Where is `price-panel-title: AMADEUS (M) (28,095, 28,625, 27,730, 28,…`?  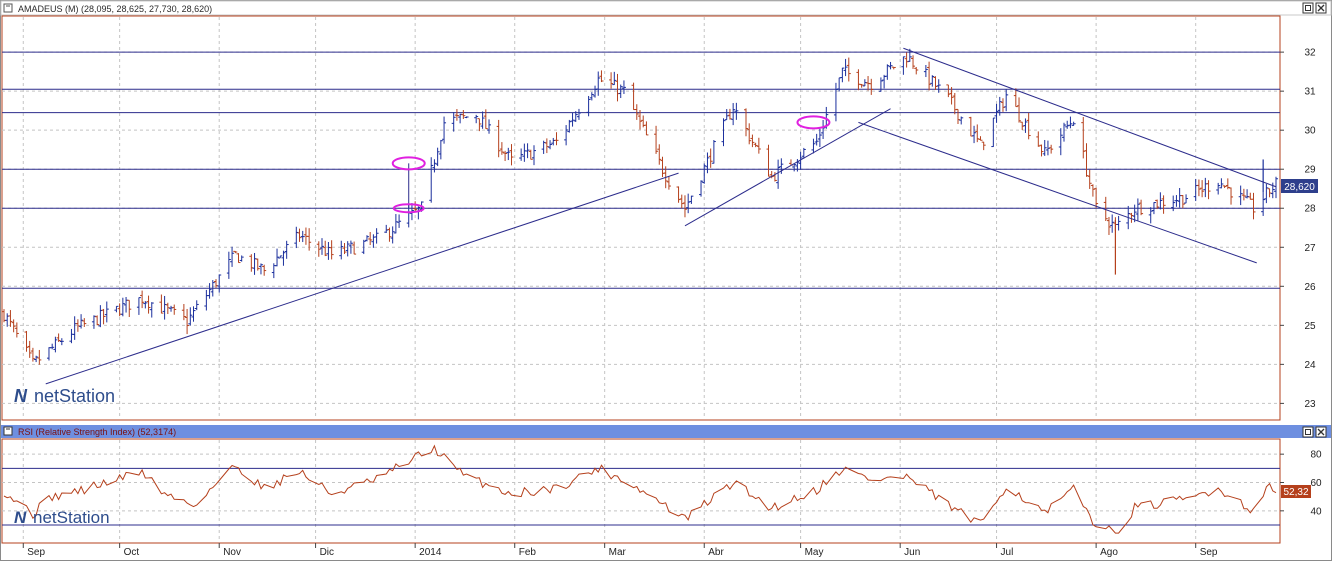
price-panel-title: AMADEUS (M) (28,095, 28,625, 27,730, 28,… is located at coordinates (115, 9).